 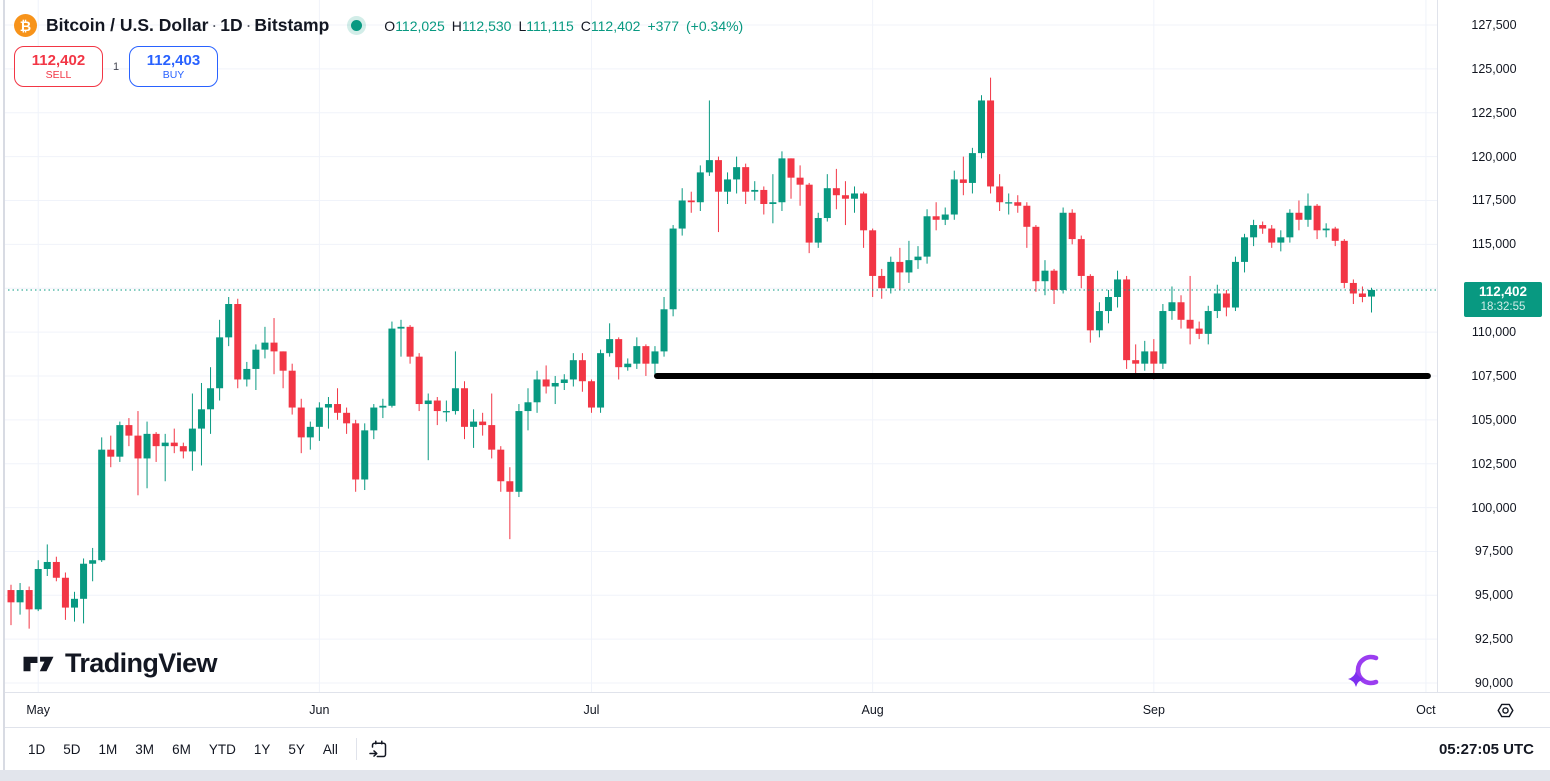 I want to click on go-to-date-button, so click(x=379, y=749).